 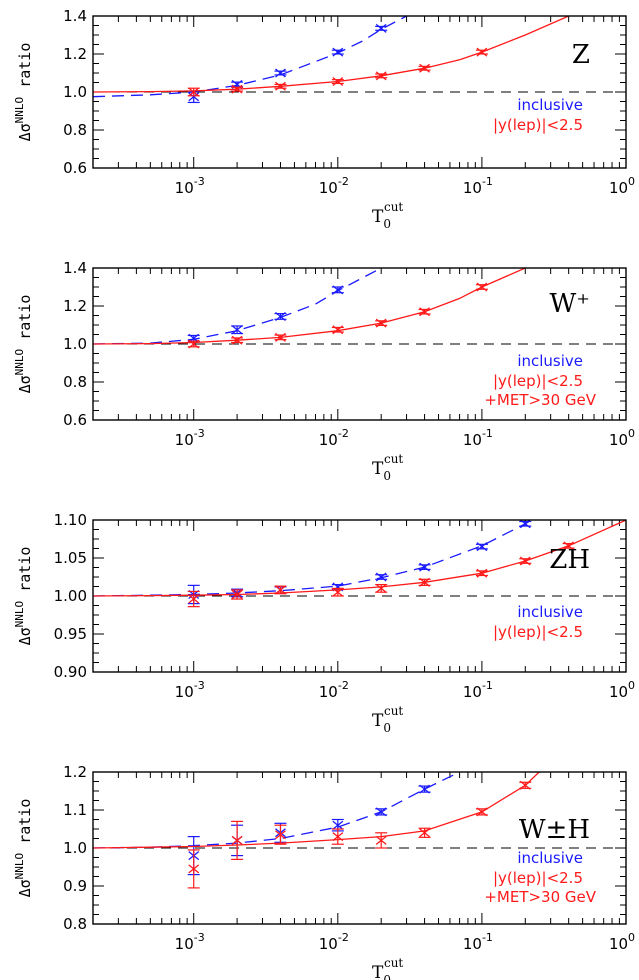 I want to click on y-tick-label: 1.0, so click(x=75, y=848).